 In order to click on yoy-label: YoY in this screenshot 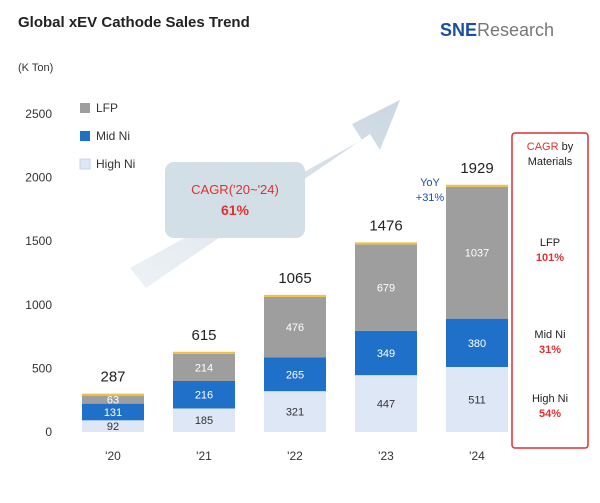, I will do `click(430, 183)`.